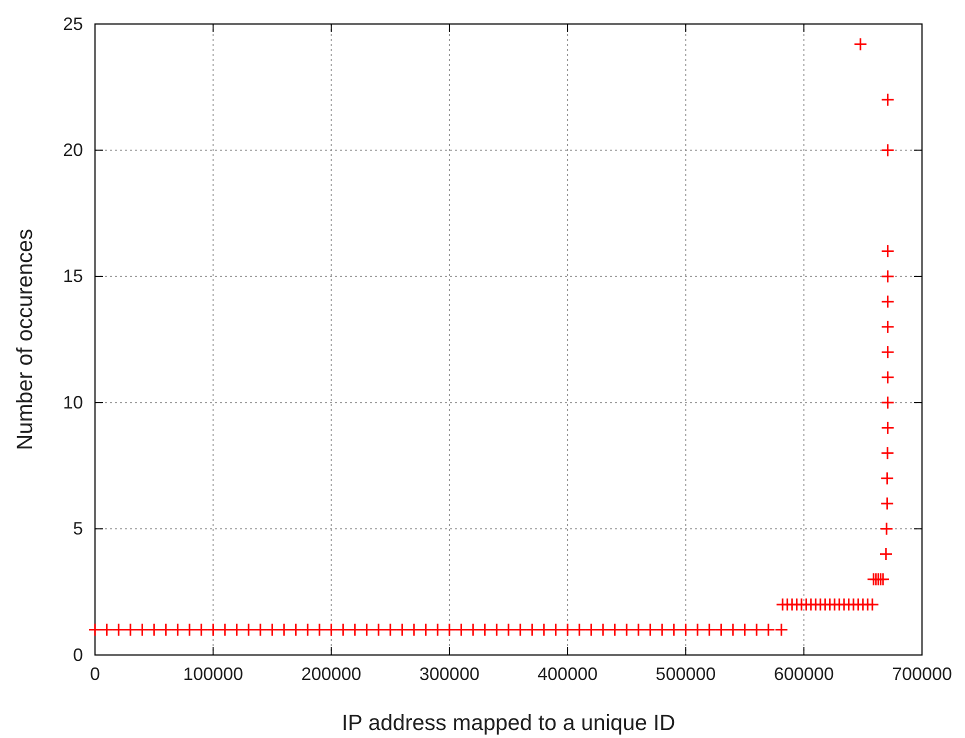 This screenshot has width=965, height=738. What do you see at coordinates (77, 528) in the screenshot?
I see `y-tick-label: 5` at bounding box center [77, 528].